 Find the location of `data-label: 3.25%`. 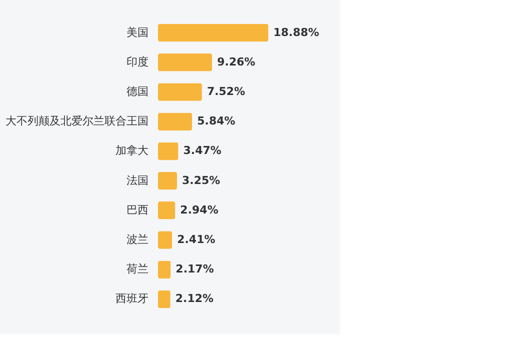

data-label: 3.25% is located at coordinates (201, 180).